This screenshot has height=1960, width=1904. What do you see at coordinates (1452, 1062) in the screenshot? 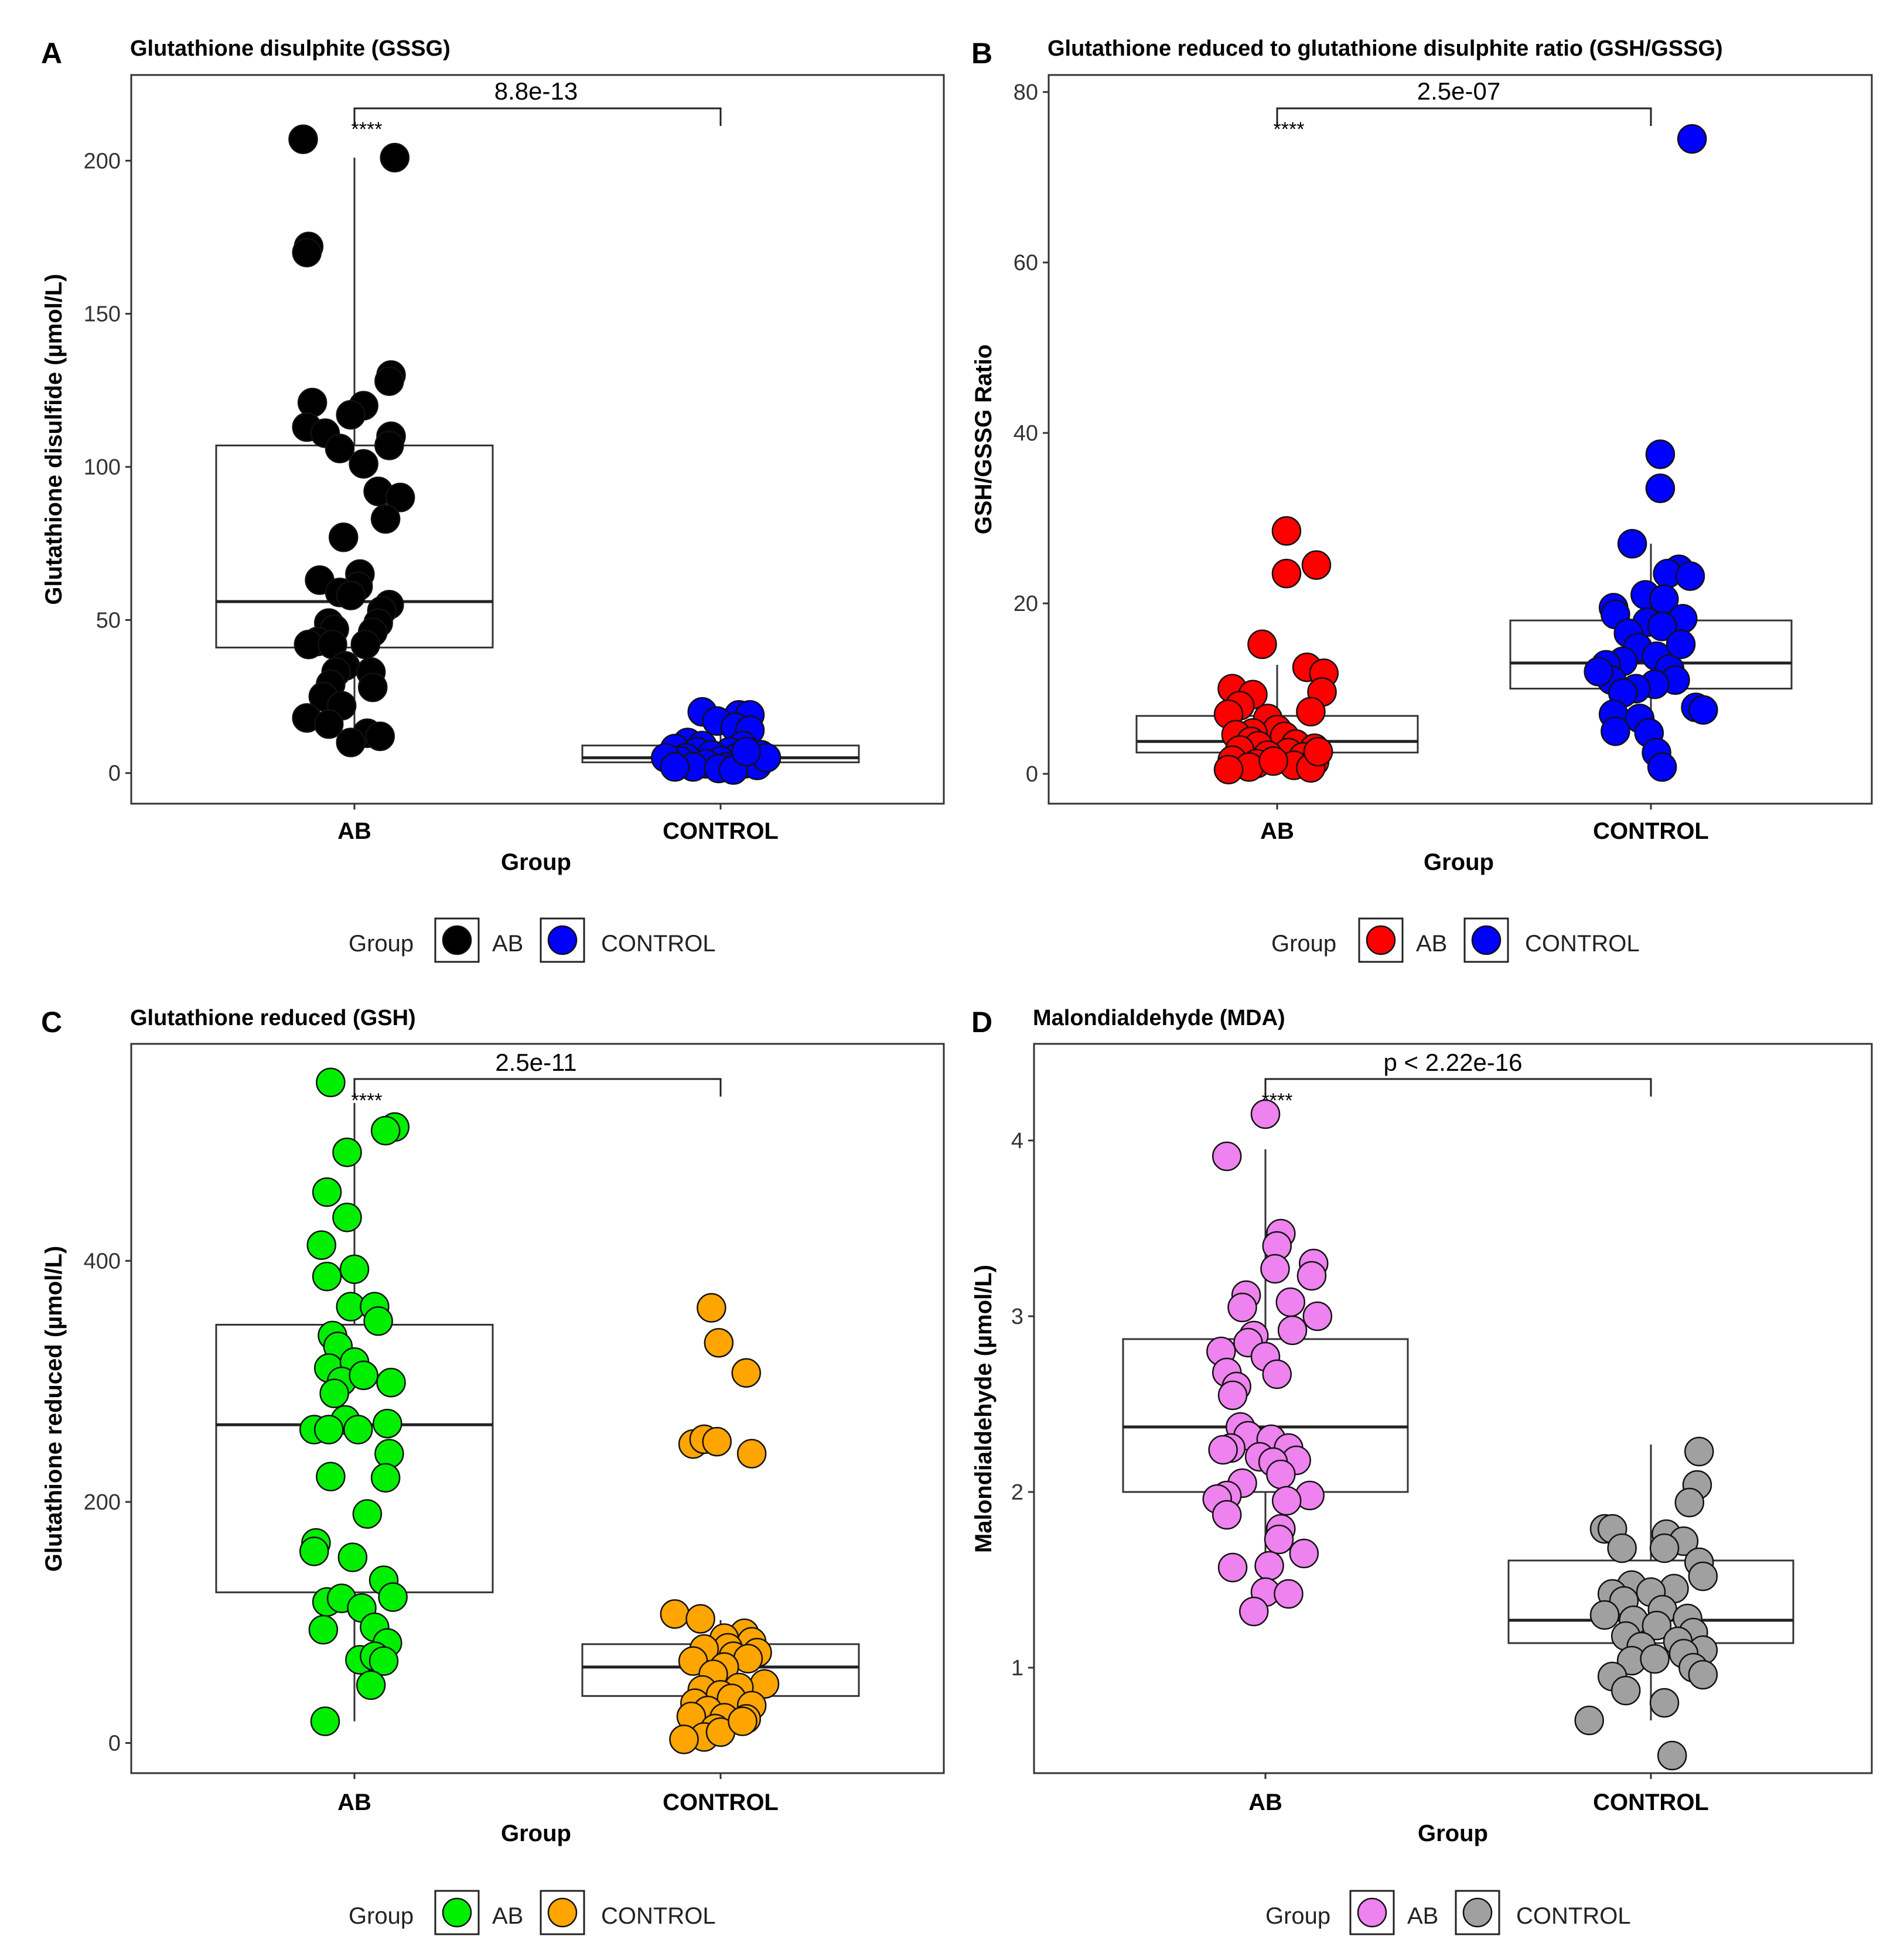
I see `p-value-label: p < 2.22e-16` at bounding box center [1452, 1062].